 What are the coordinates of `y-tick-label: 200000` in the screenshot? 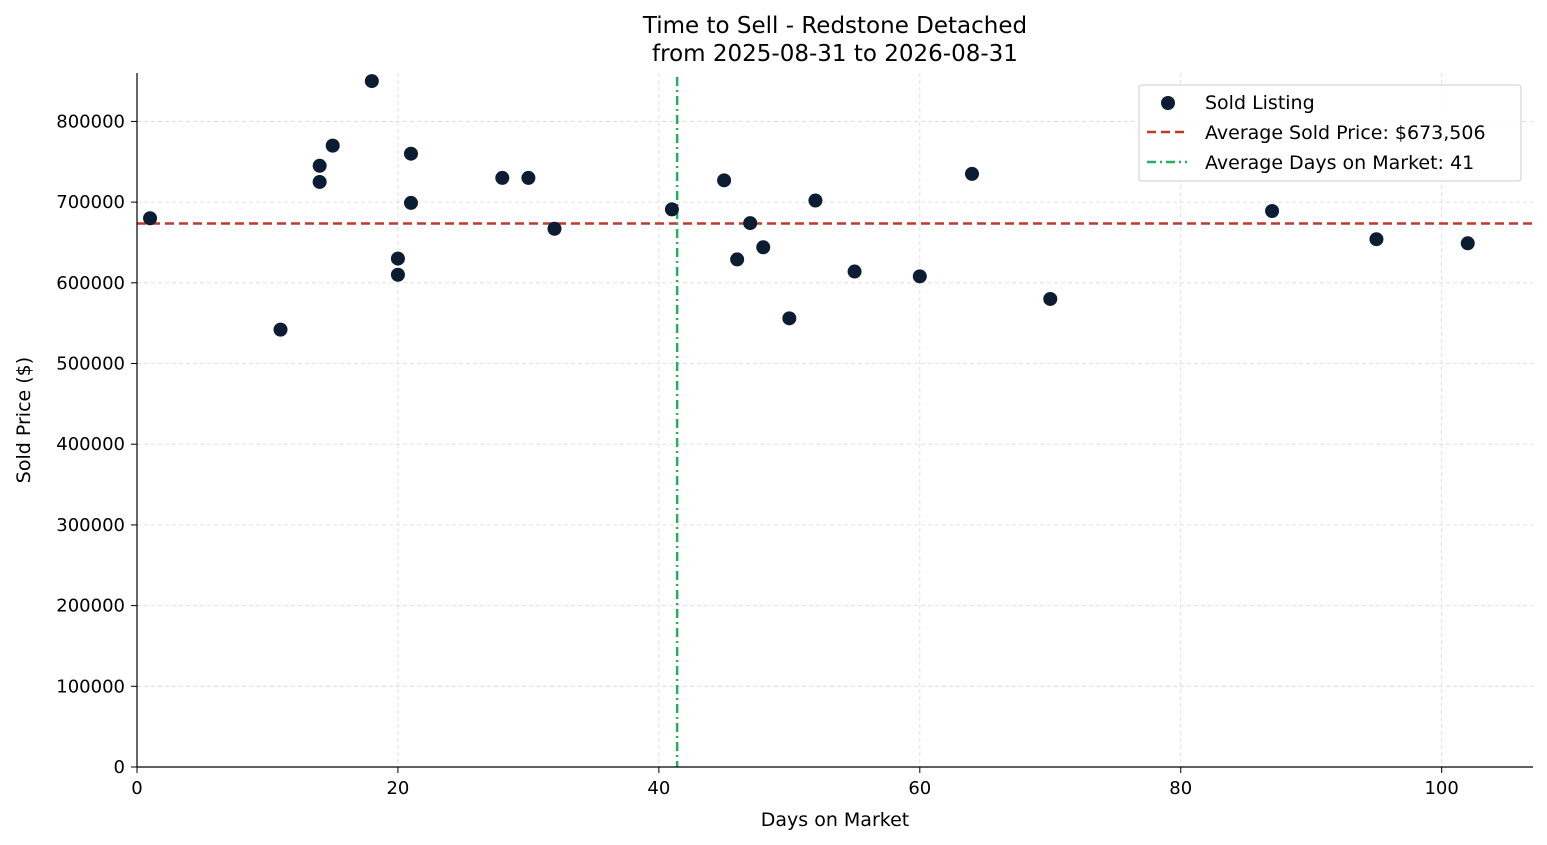 It's located at (90, 606).